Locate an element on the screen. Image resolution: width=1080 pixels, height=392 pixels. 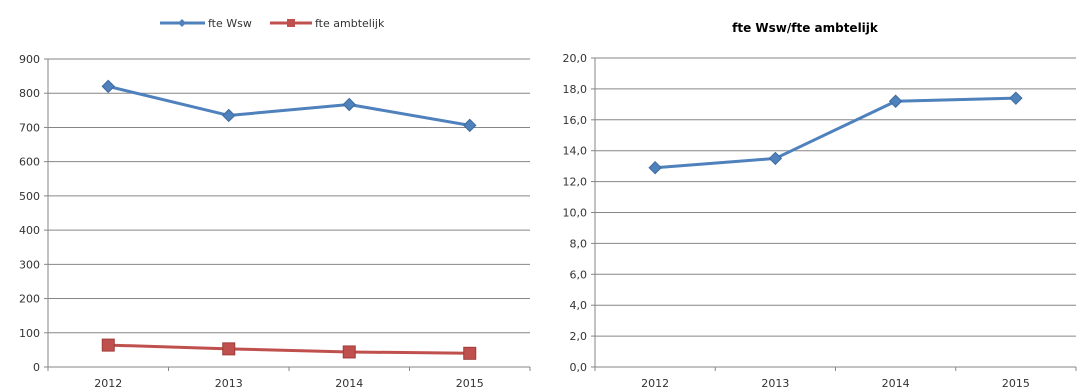
y-tick-label: 500 is located at coordinates (29, 196).